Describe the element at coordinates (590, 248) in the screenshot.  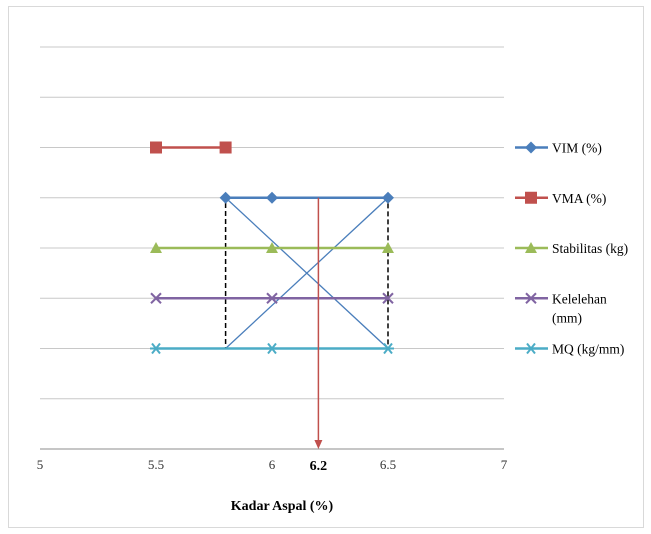
I see `legend-label: Stabilitas (kg)` at that location.